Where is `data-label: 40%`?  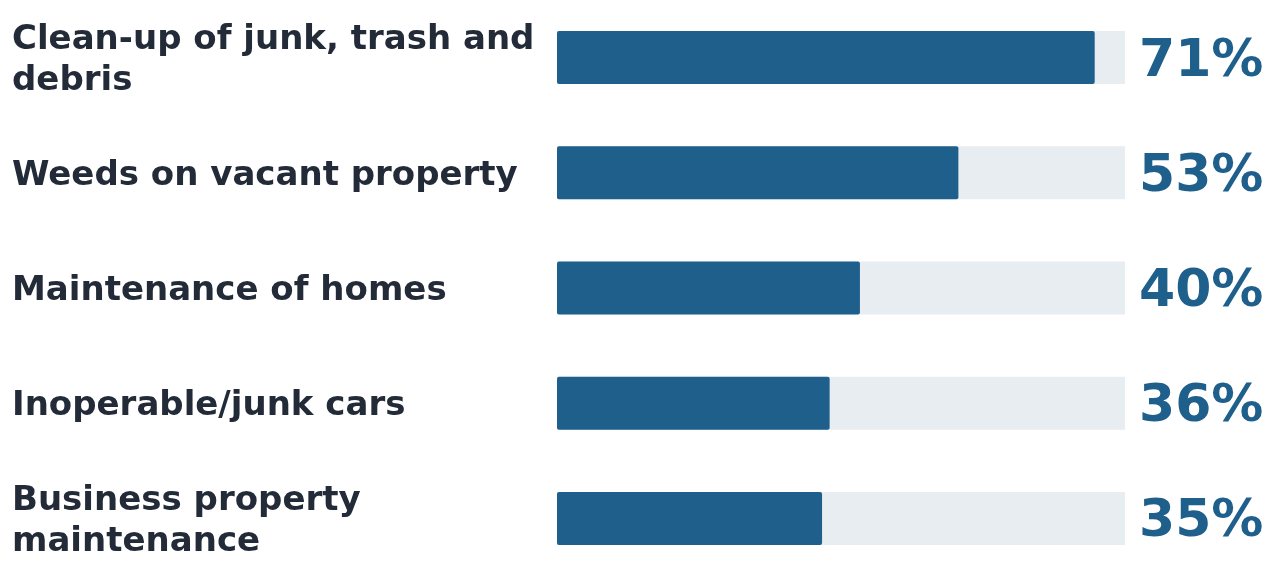
data-label: 40% is located at coordinates (1201, 288).